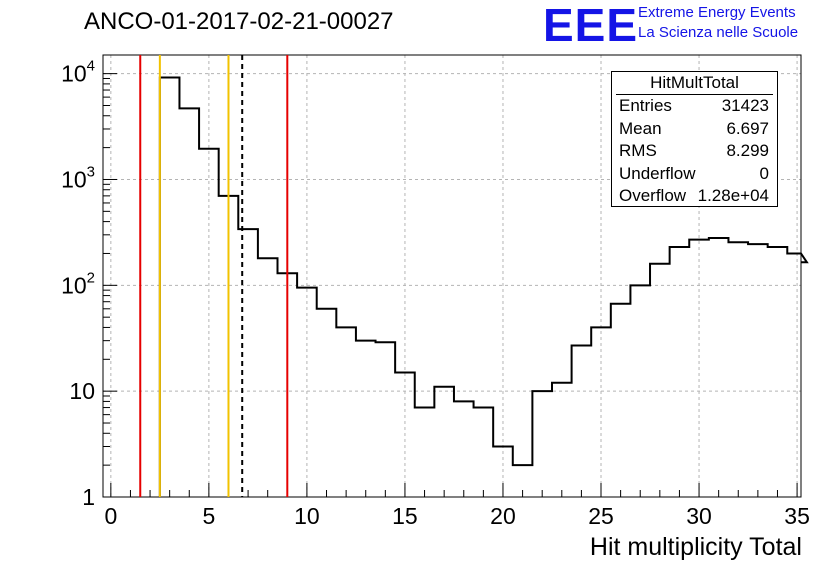 This screenshot has height=572, width=836. What do you see at coordinates (747, 128) in the screenshot?
I see `stat-value: 6.697` at bounding box center [747, 128].